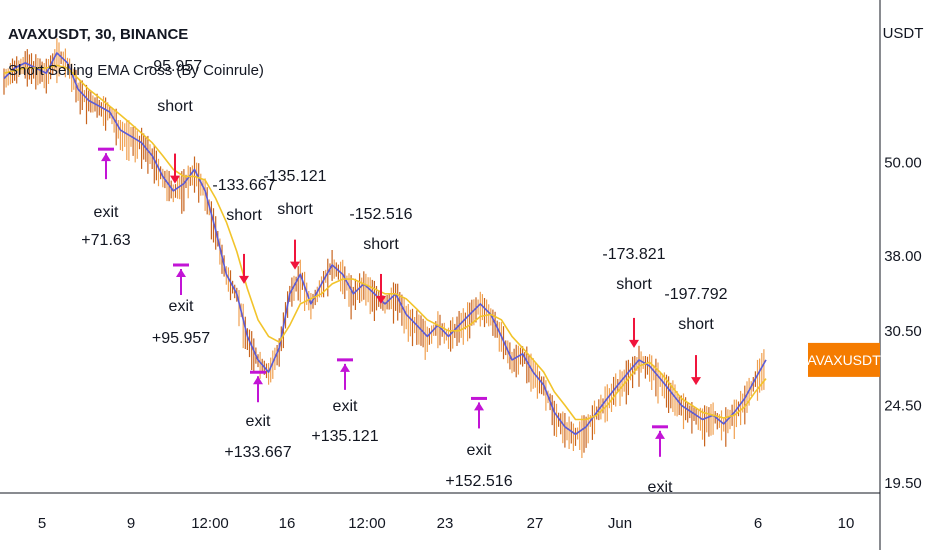 The height and width of the screenshot is (550, 932). I want to click on x-tick-label: 10, so click(846, 523).